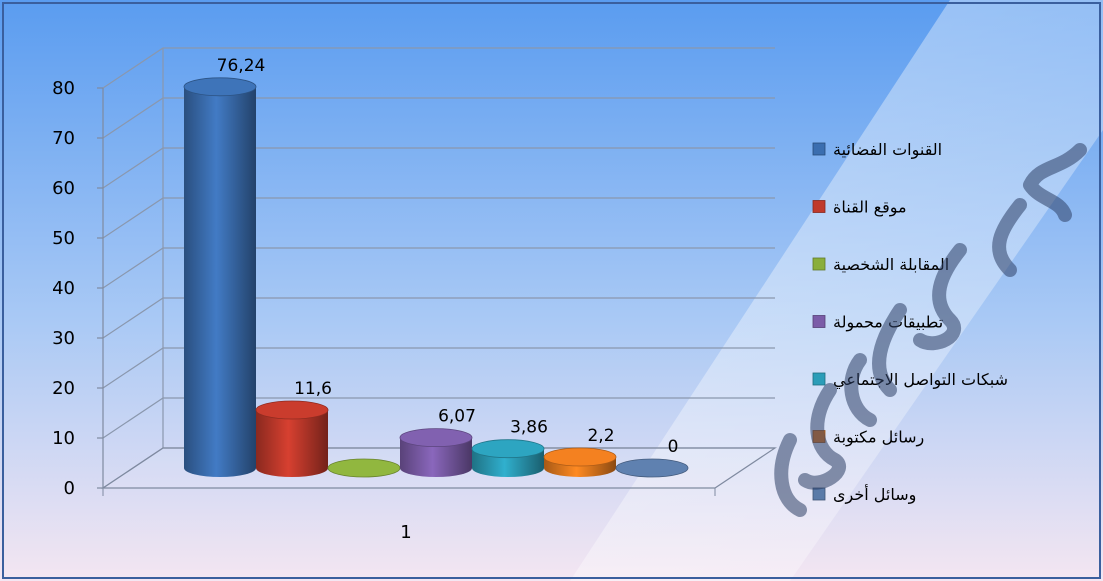 This screenshot has height=581, width=1103. What do you see at coordinates (63, 288) in the screenshot?
I see `y-tick-label: 40` at bounding box center [63, 288].